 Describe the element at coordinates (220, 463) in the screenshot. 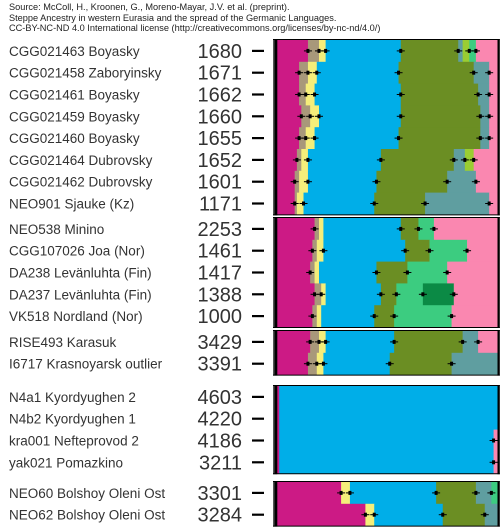

I see `sample-age: 3211` at that location.